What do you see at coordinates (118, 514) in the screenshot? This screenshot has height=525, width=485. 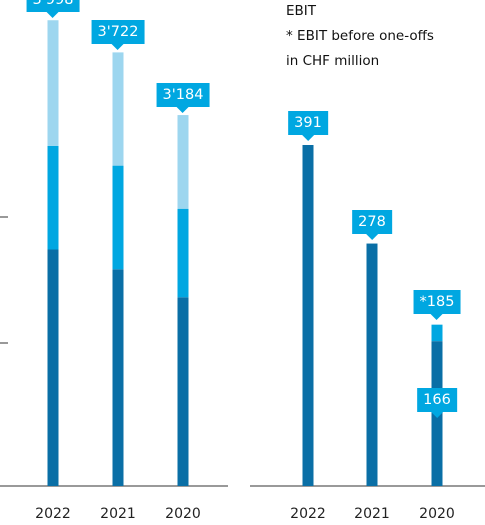 I see `left-year-label-2021: 2021` at bounding box center [118, 514].